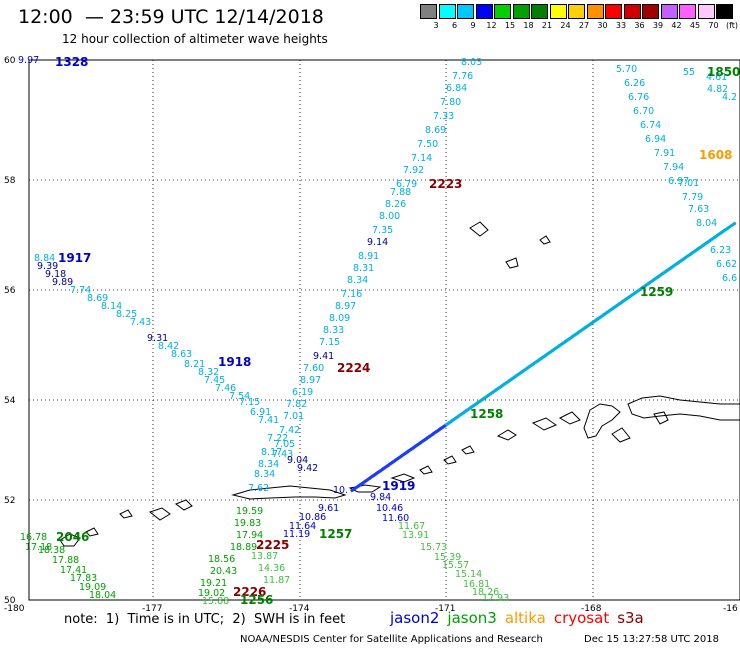  What do you see at coordinates (406, 184) in the screenshot?
I see `swh-value: 6.79` at bounding box center [406, 184].